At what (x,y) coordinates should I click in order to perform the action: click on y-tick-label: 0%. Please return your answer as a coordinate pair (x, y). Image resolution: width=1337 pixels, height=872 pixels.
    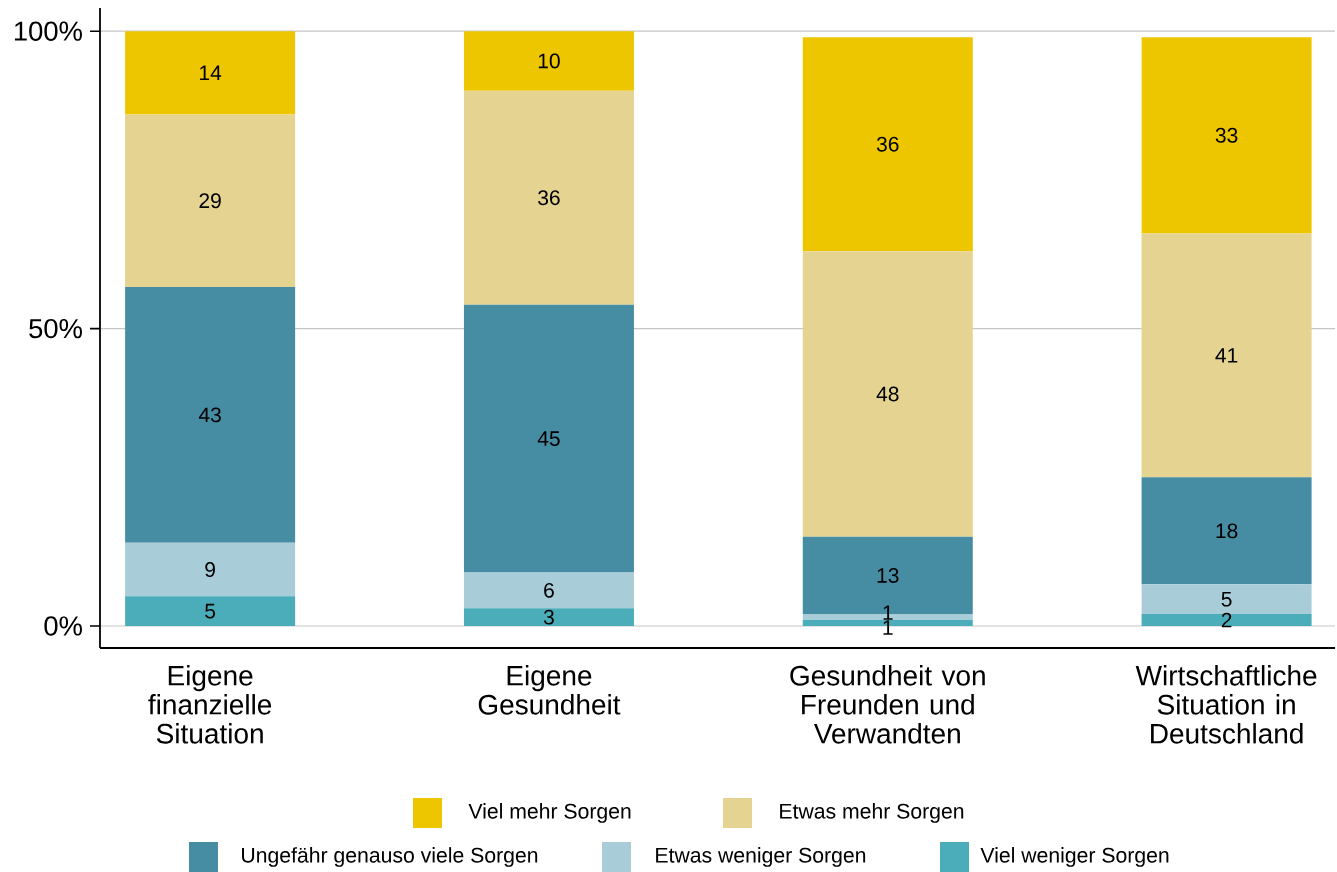
    Looking at the image, I should click on (63, 626).